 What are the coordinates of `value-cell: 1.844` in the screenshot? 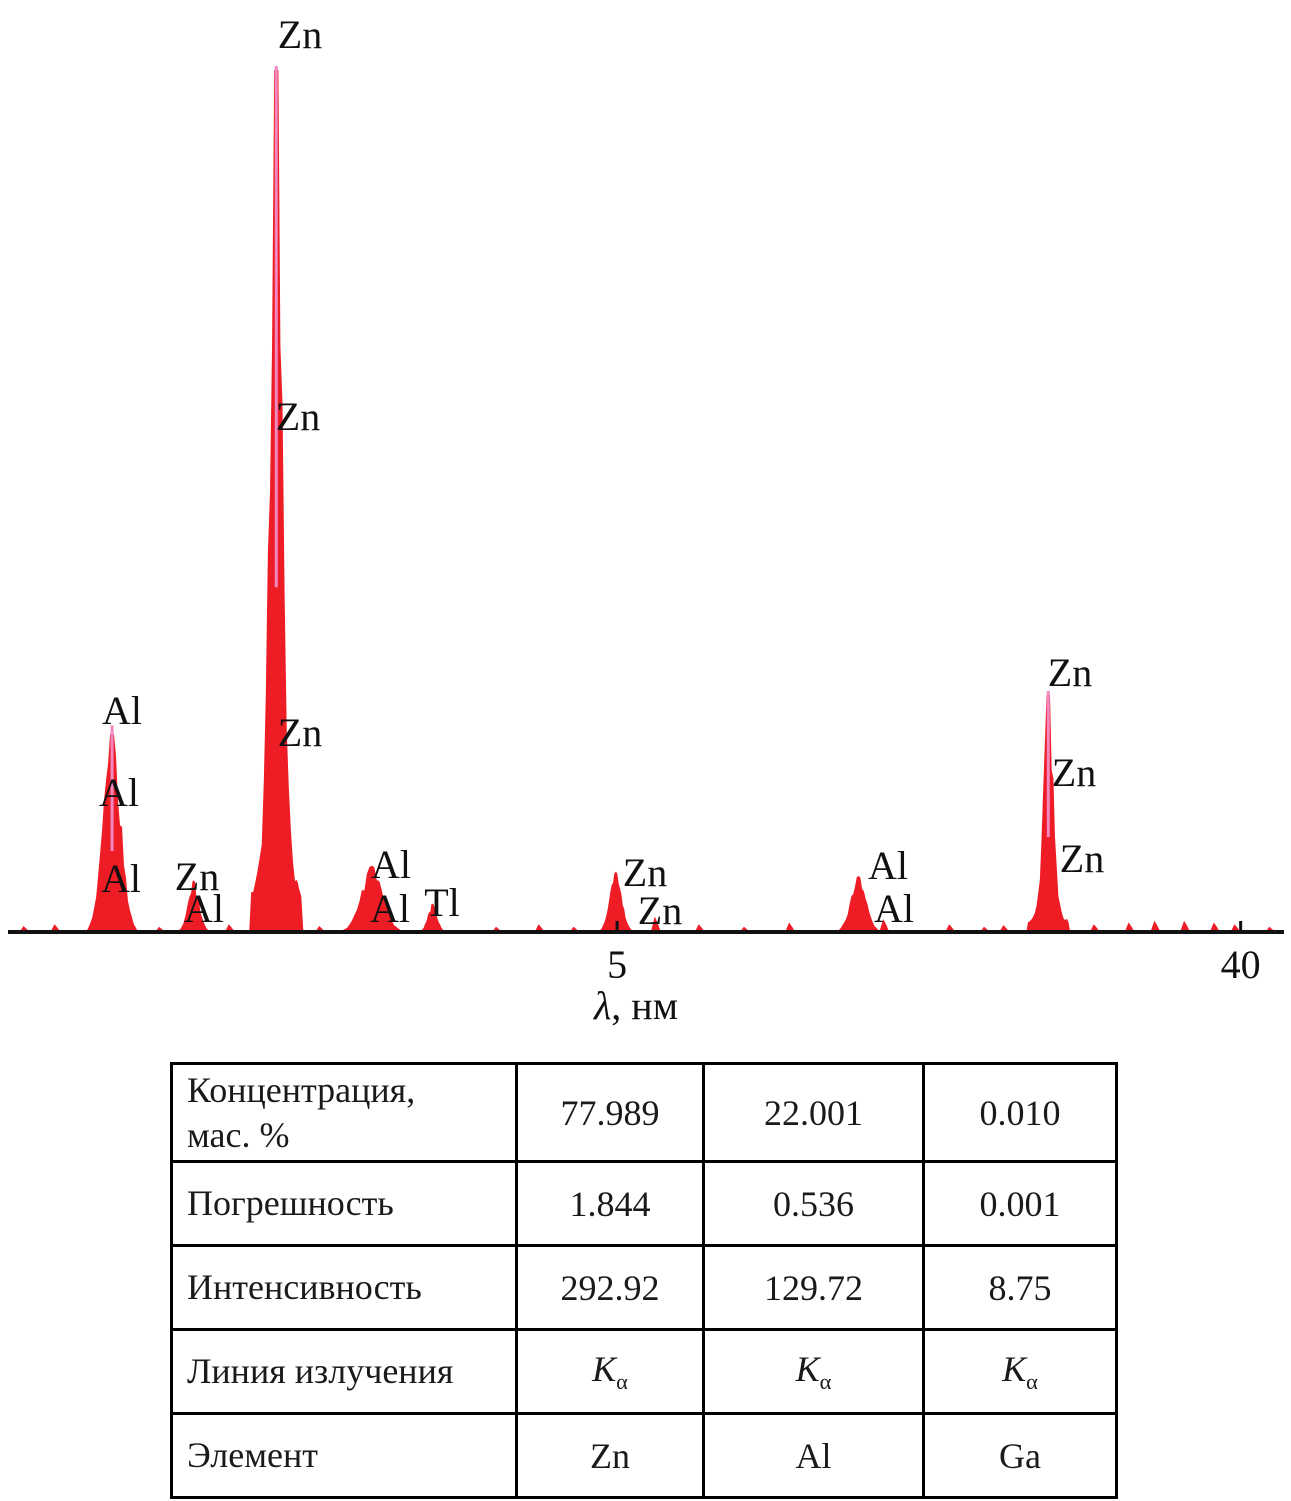 It's located at (610, 1203).